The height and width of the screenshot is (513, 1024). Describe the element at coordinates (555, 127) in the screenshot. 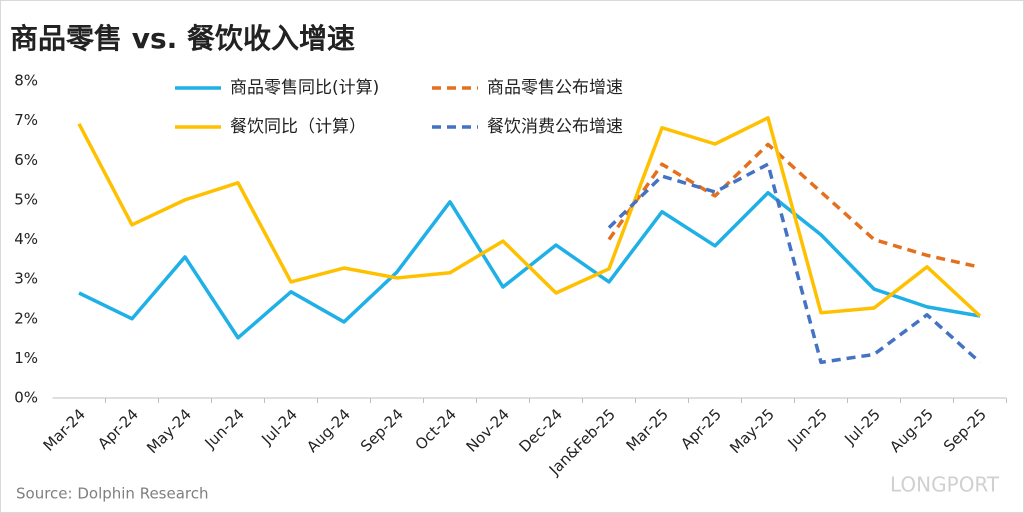

I see `legend-label: 餐饮消费公布增速` at that location.